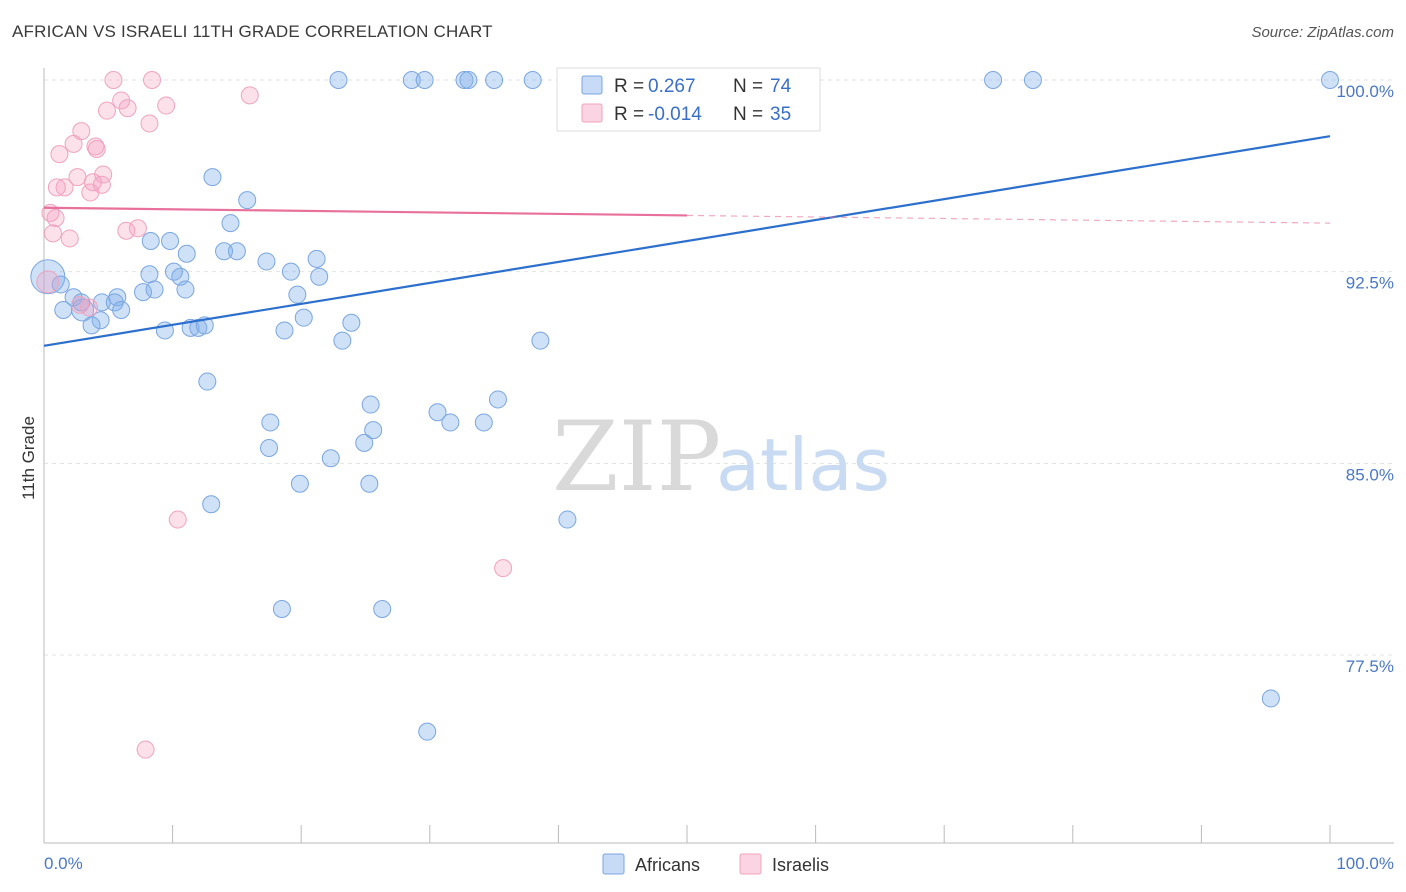  What do you see at coordinates (781, 86) in the screenshot?
I see `stats-n-value: 74` at bounding box center [781, 86].